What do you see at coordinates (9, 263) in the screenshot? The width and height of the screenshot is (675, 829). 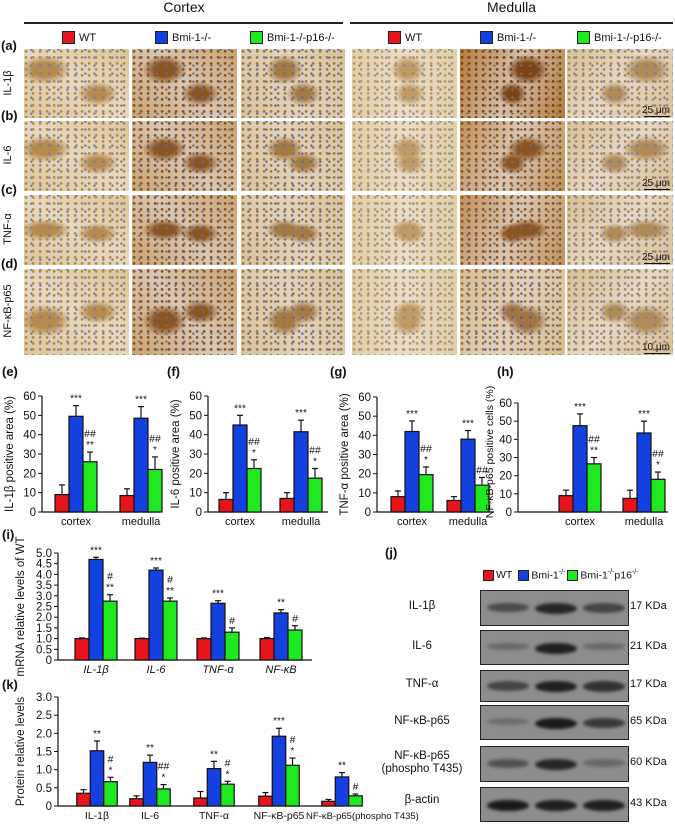 I see `panel-label-d: (d)` at bounding box center [9, 263].